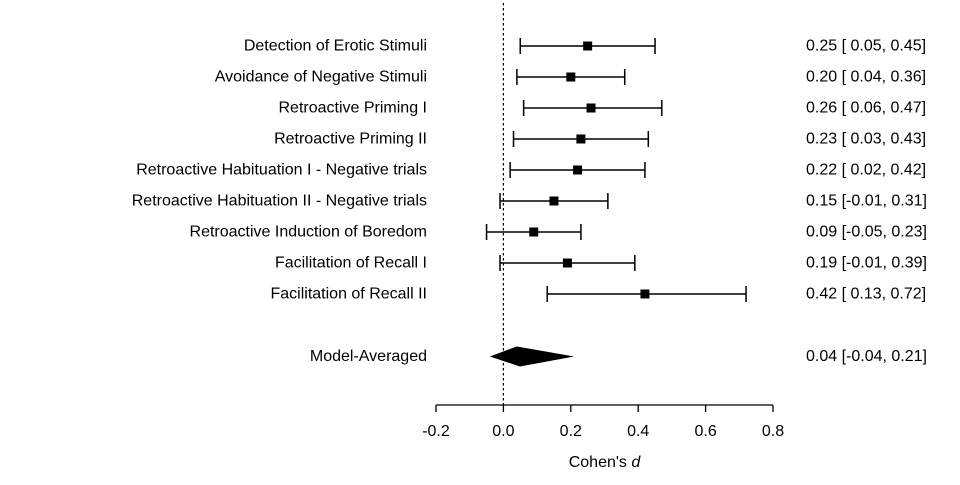  I want to click on study-estimate-text: 0.20 [ 0.04, 0.36], so click(866, 77).